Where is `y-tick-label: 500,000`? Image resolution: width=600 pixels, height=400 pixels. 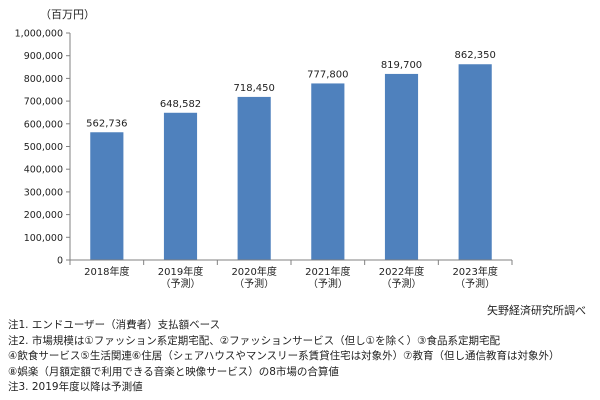 y-tick-label: 500,000 is located at coordinates (43, 147).